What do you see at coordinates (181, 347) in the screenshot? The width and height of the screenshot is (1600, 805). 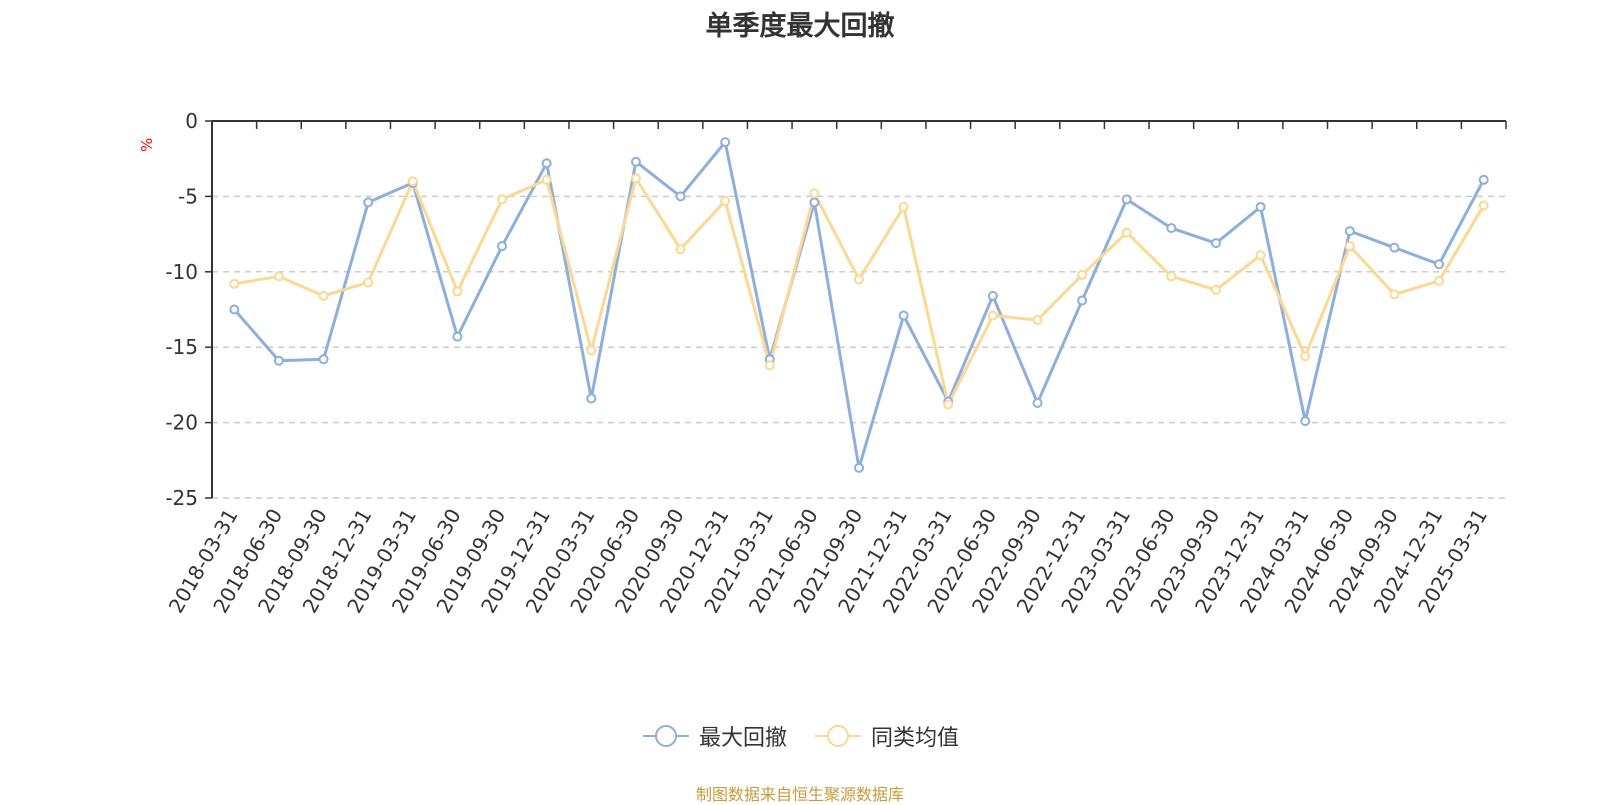 I see `y-tick-label: -15` at bounding box center [181, 347].